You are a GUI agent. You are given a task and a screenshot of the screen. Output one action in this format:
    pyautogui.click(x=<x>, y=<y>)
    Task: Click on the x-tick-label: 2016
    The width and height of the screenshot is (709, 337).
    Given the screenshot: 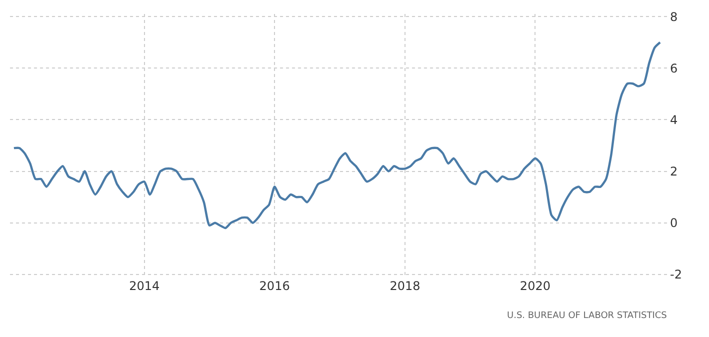 What is the action you would take?
    pyautogui.click(x=274, y=286)
    